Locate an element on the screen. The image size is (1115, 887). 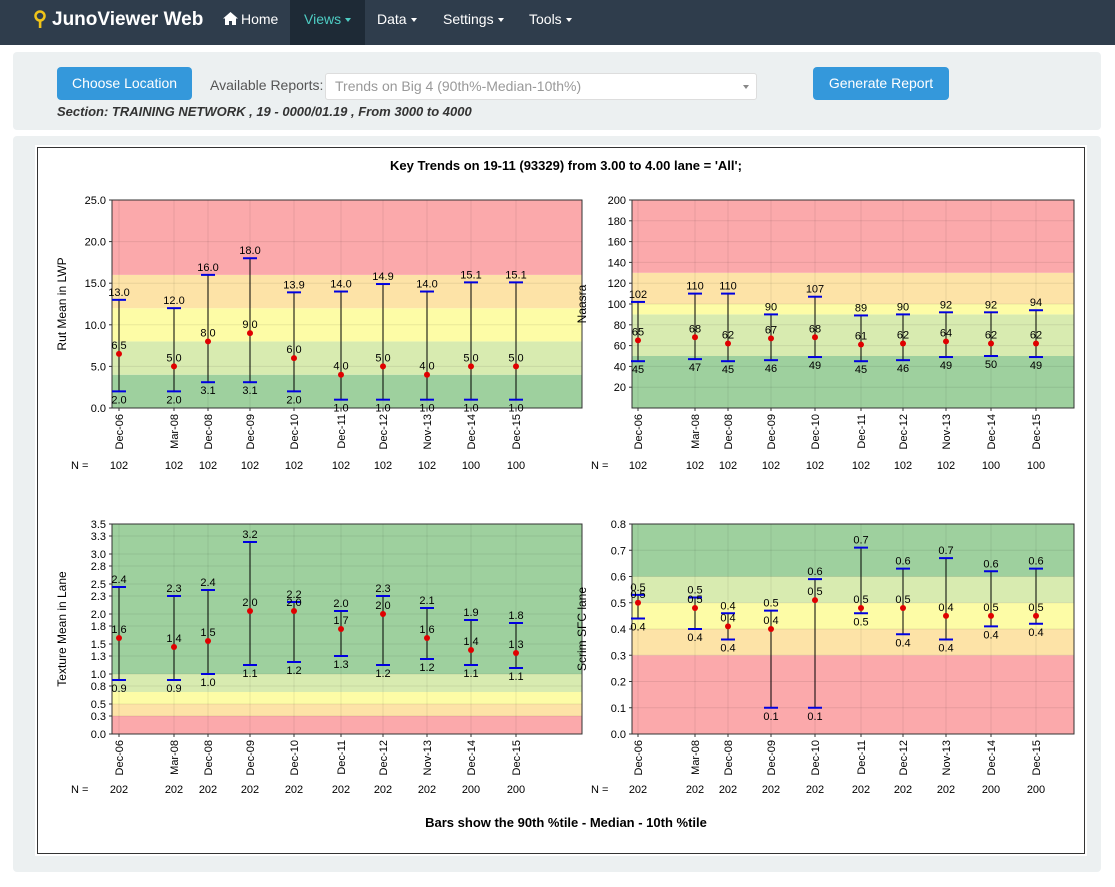
y-tick-label: 3.5 is located at coordinates (98, 525).